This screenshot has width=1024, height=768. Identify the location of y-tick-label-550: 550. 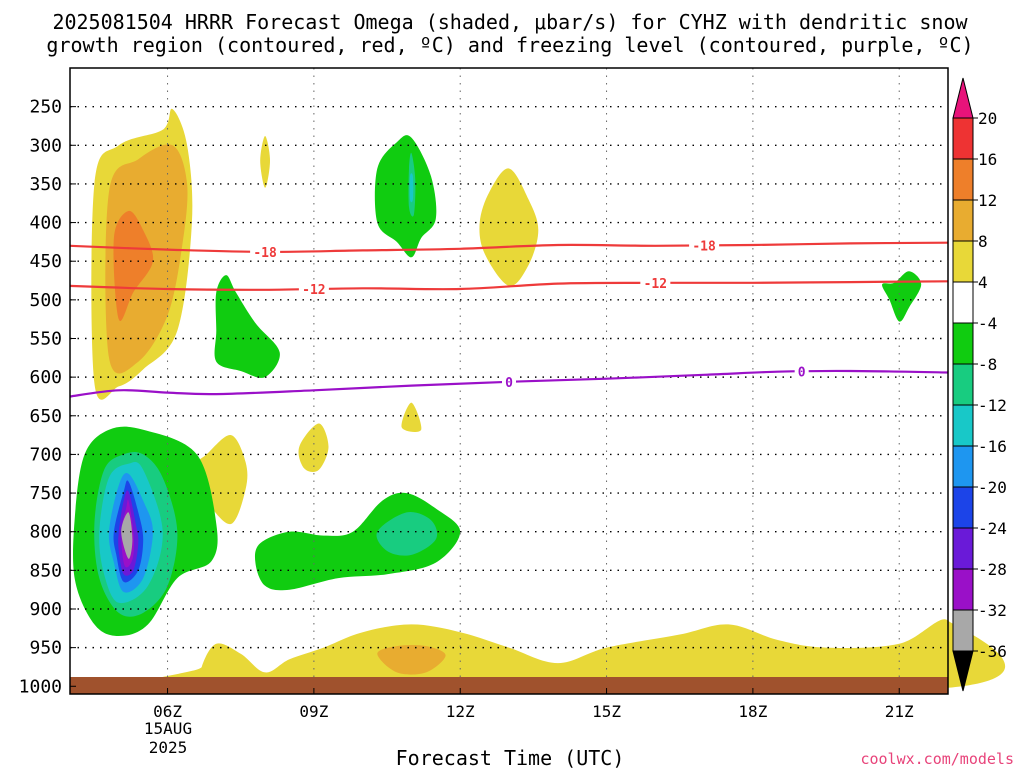
(45, 338).